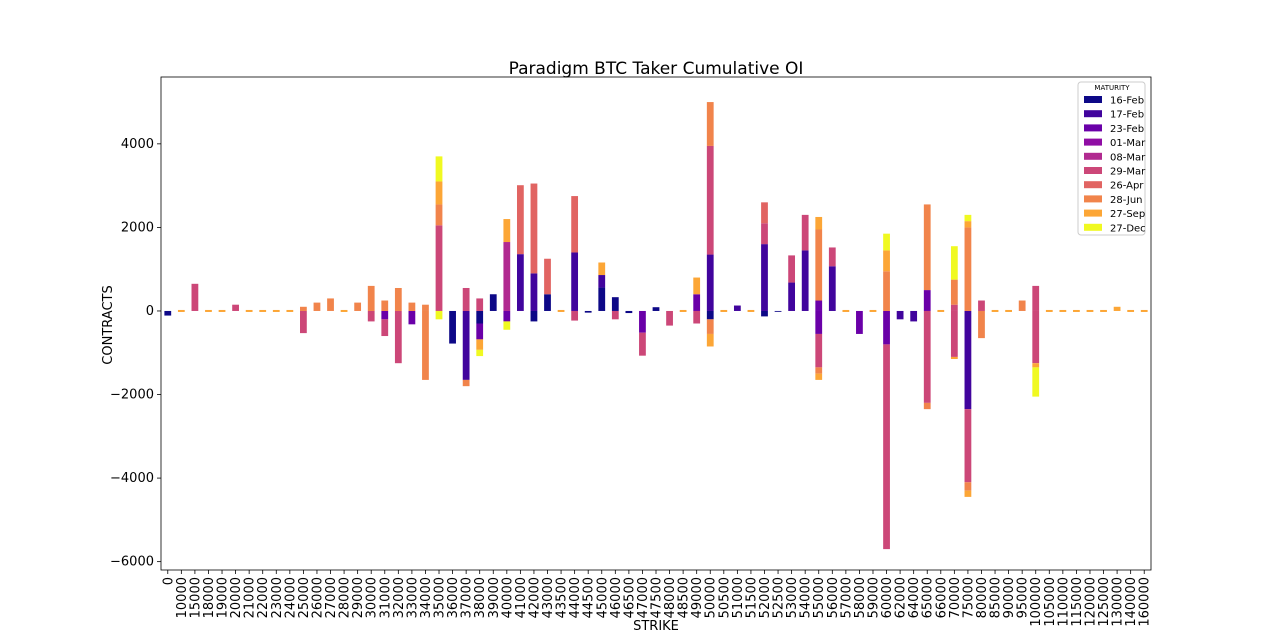  Describe the element at coordinates (534, 597) in the screenshot. I see `x-tick-label: 42000` at that location.